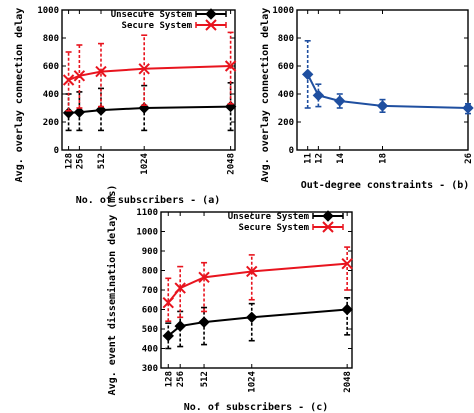 Image resolution: width=474 pixels, height=413 pixels. What do you see at coordinates (112, 290) in the screenshot?
I see `y-axis-label: Avg. event dissemination delay (ms)` at bounding box center [112, 290].